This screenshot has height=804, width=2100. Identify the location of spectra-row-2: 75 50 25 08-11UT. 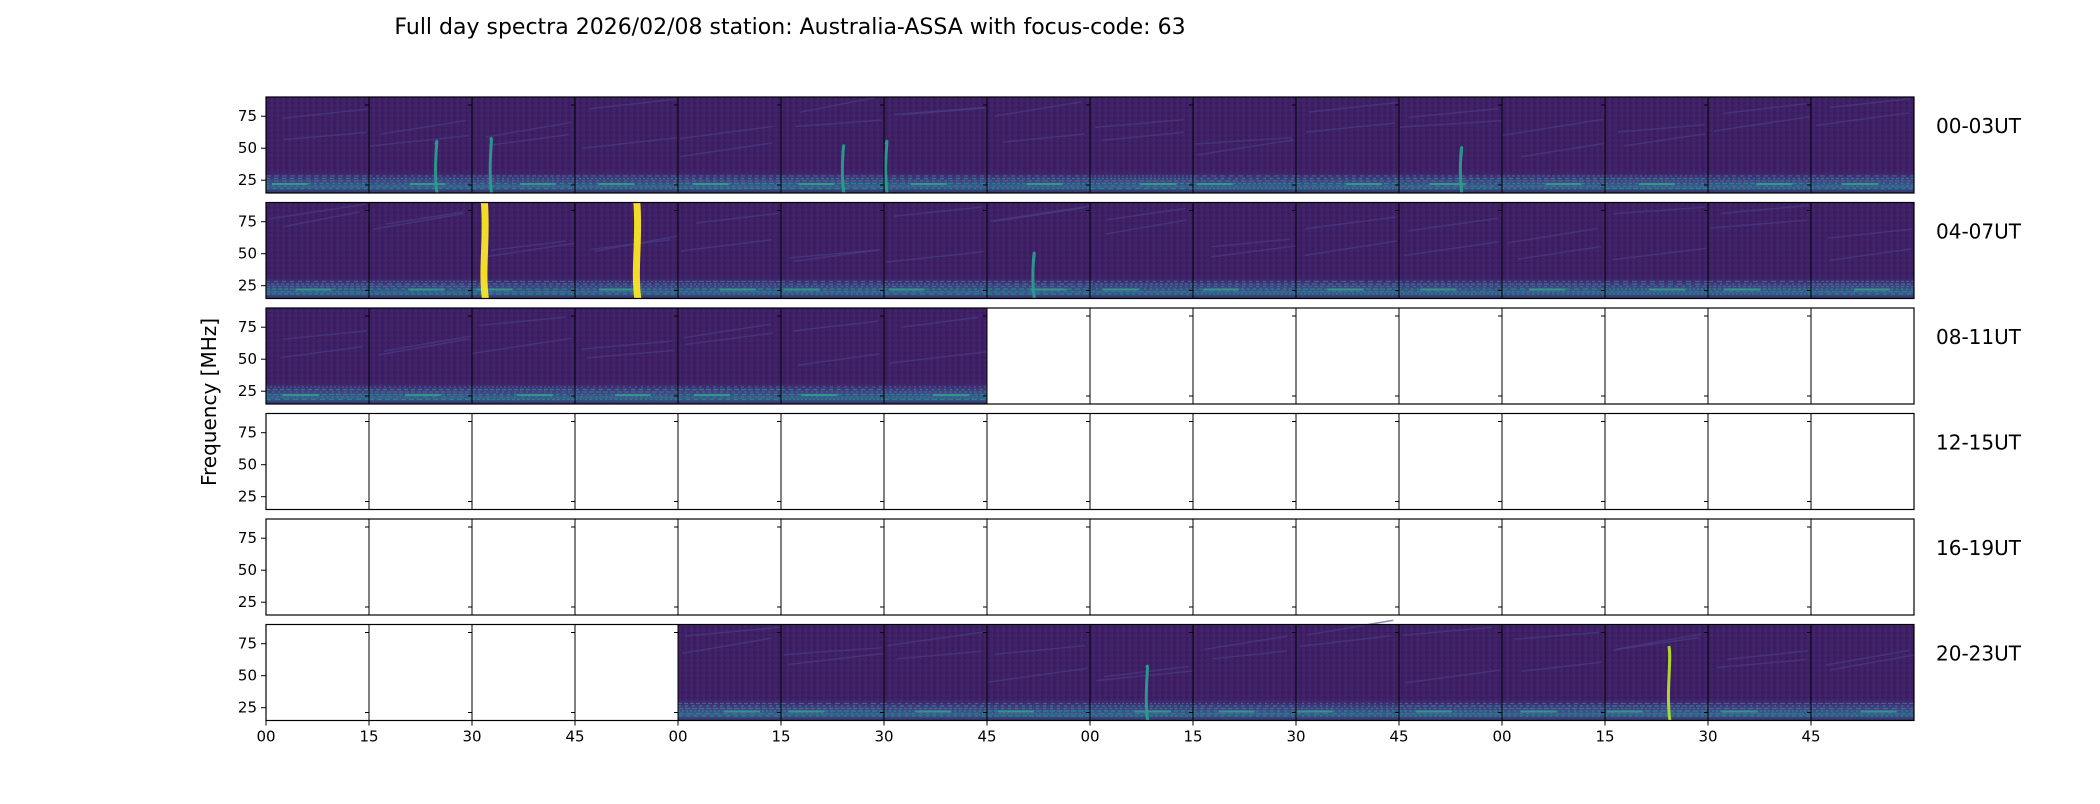
(1130, 356).